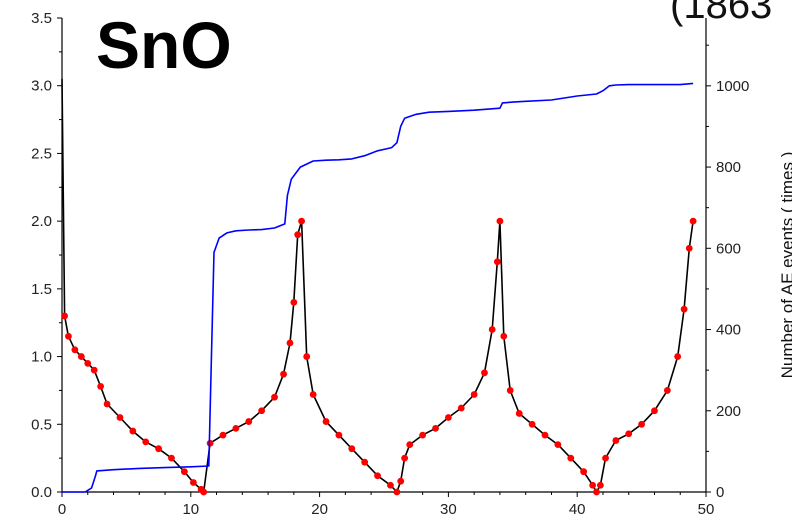  I want to click on x-tick-label: 0, so click(62, 509).